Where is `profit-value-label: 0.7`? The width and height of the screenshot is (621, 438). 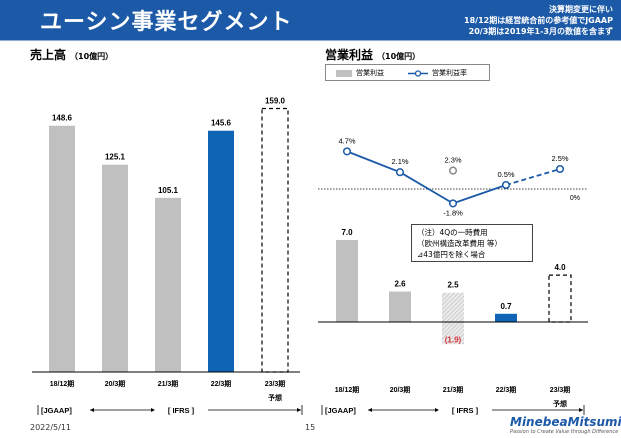
profit-value-label: 0.7 is located at coordinates (506, 306).